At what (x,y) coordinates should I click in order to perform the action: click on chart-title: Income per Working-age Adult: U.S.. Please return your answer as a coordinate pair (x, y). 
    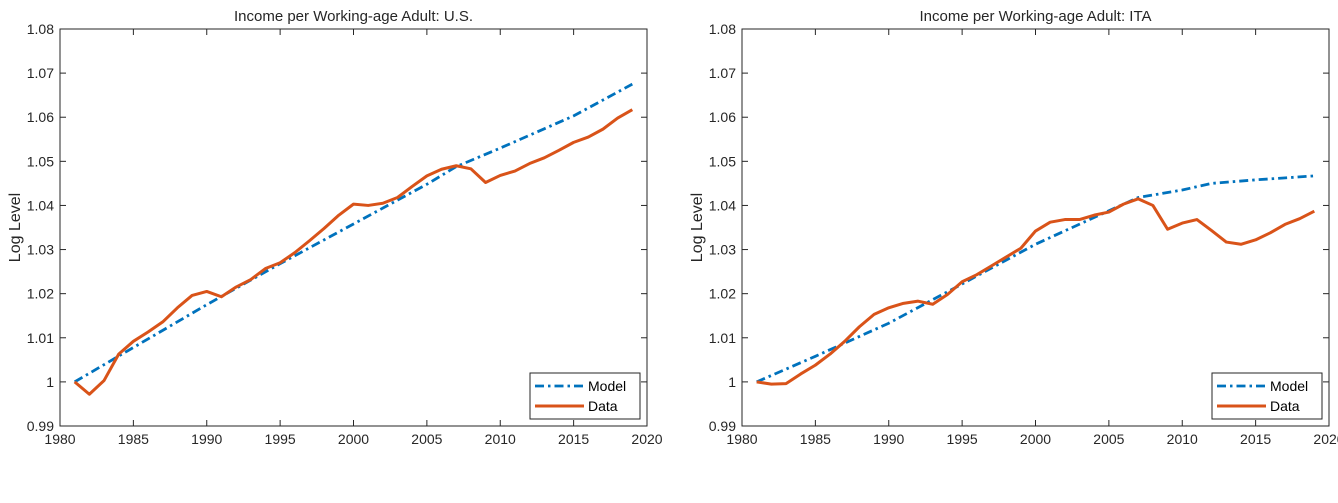
    Looking at the image, I should click on (353, 16).